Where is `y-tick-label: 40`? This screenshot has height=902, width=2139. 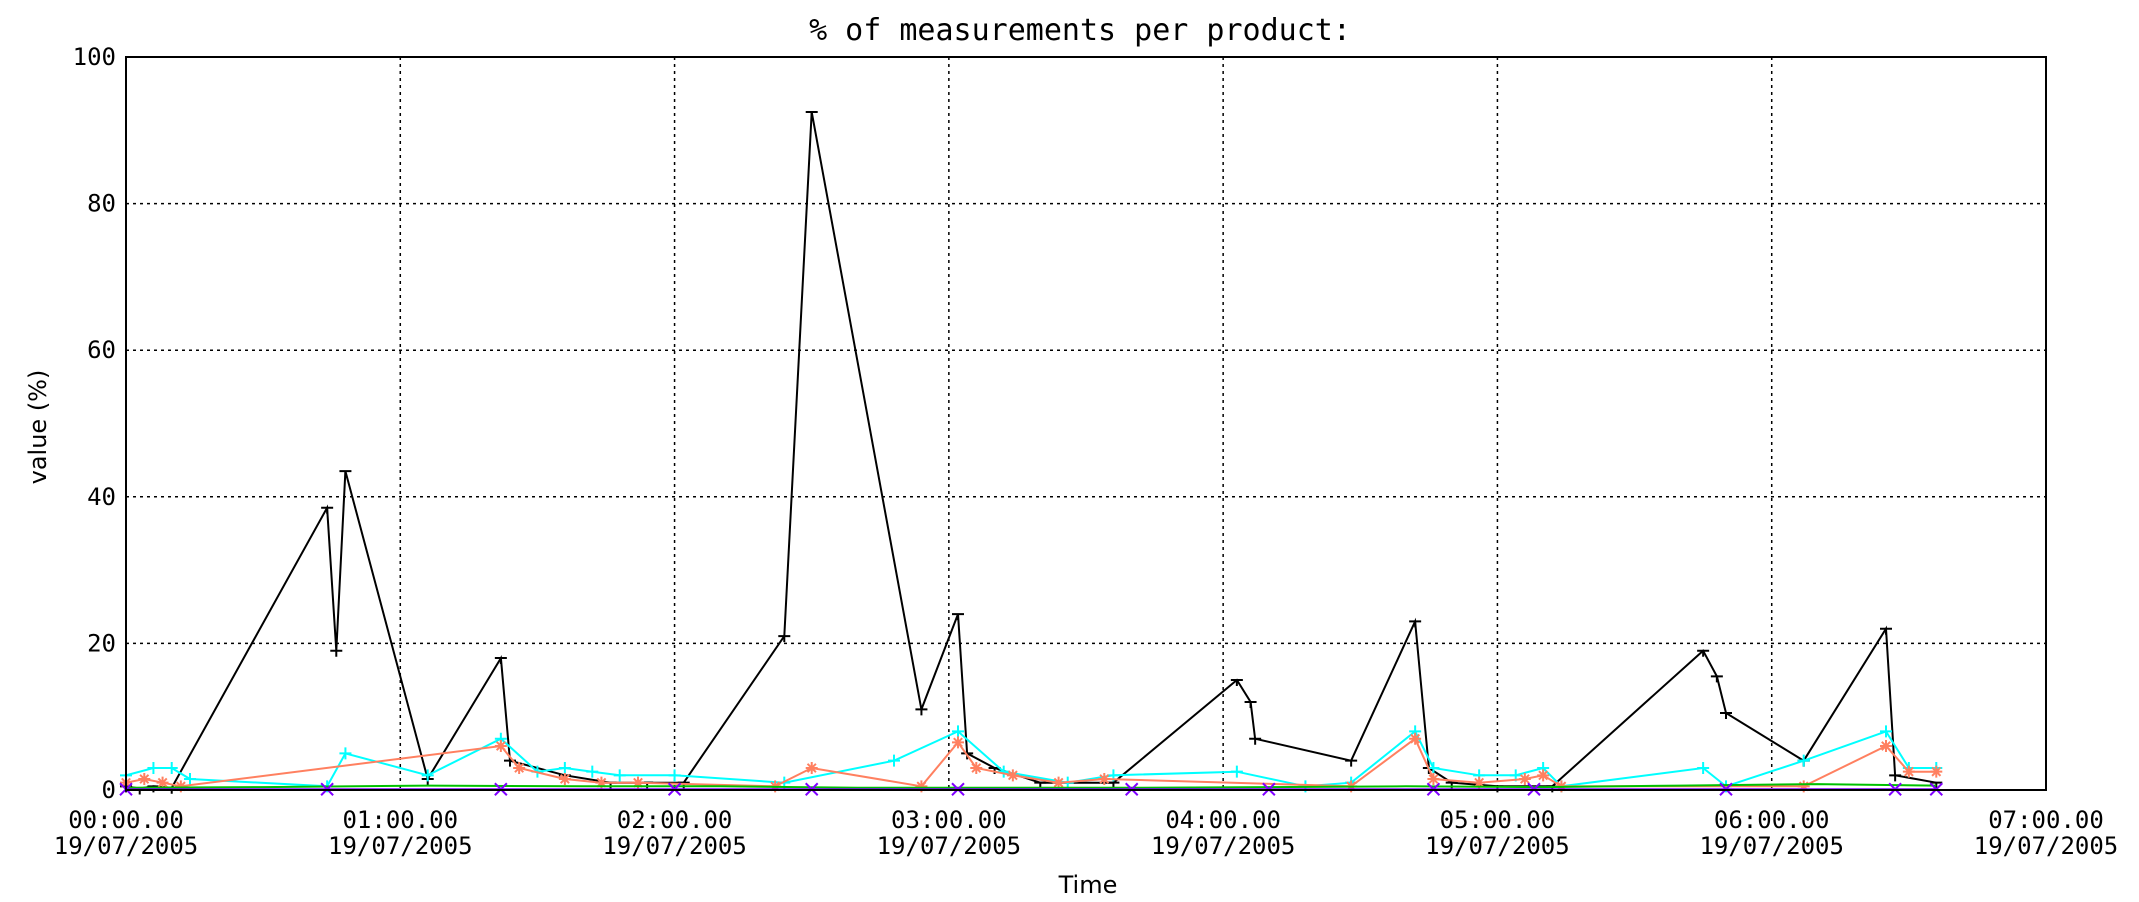 y-tick-label: 40 is located at coordinates (101, 497).